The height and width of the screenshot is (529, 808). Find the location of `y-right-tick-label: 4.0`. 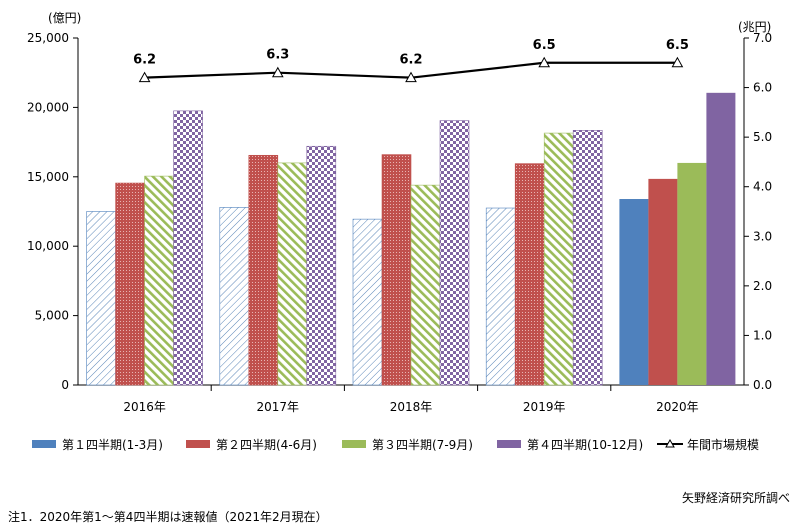

y-right-tick-label: 4.0 is located at coordinates (762, 187).